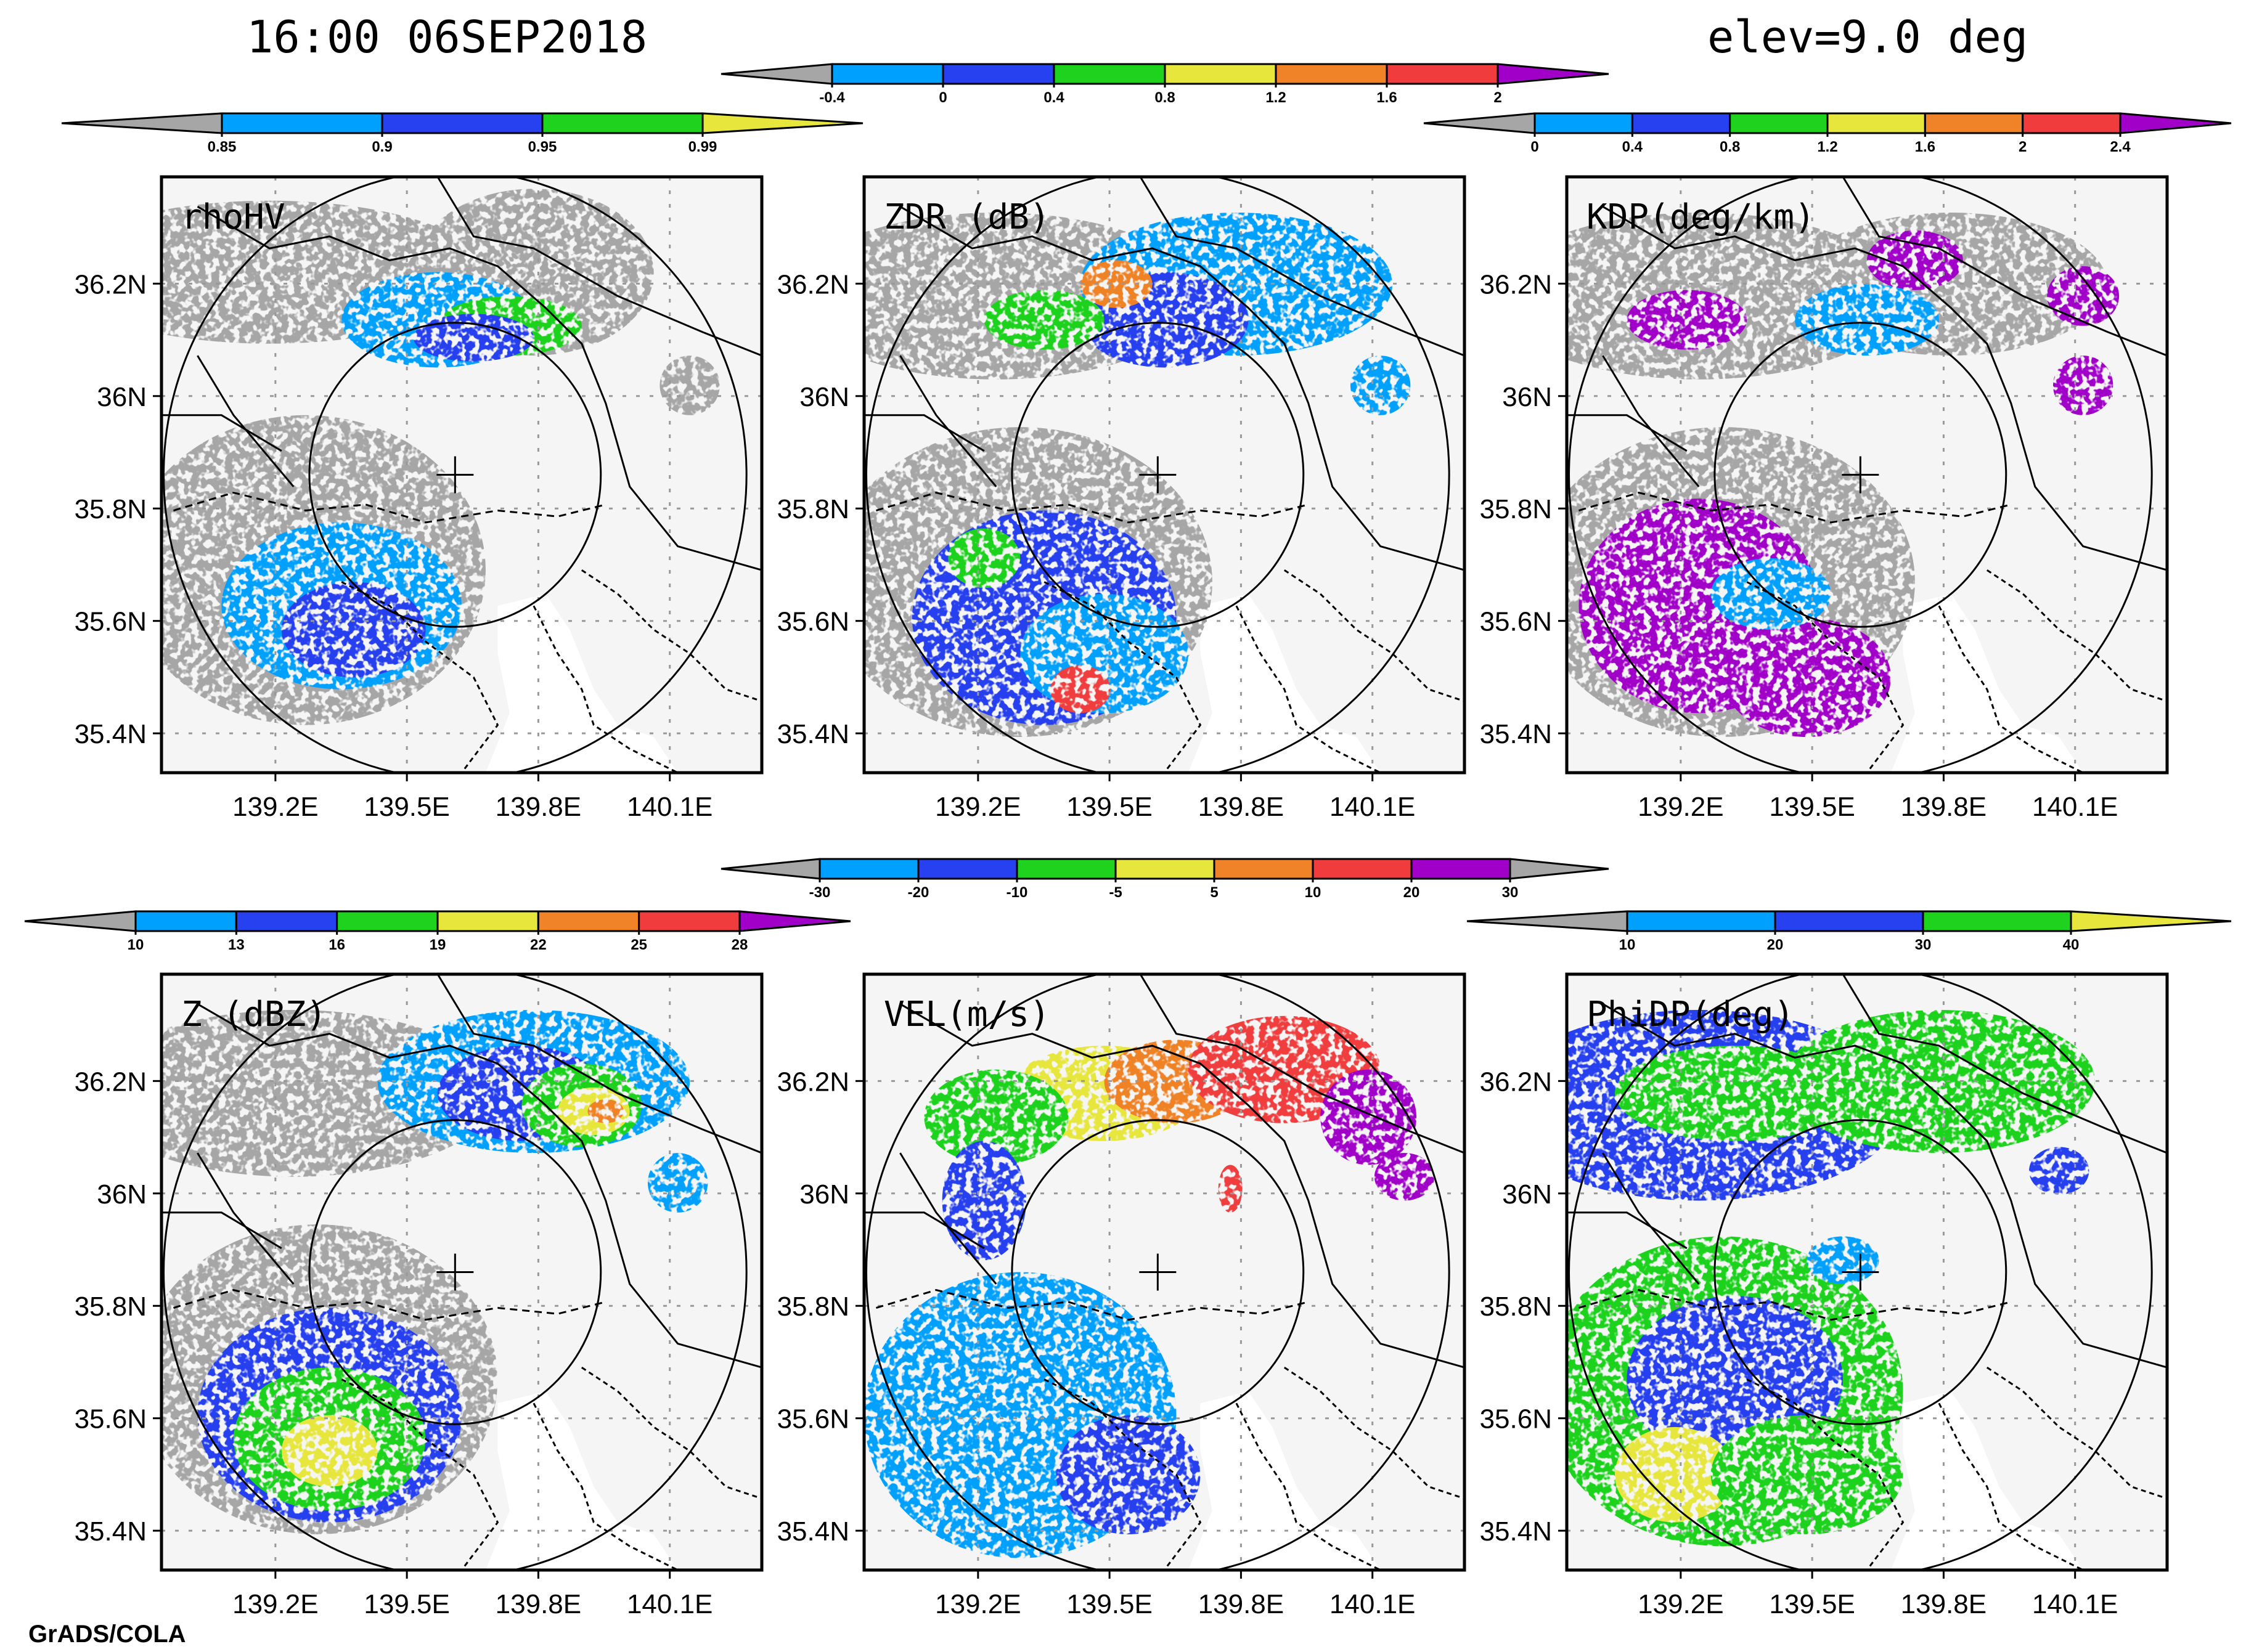  What do you see at coordinates (538, 807) in the screenshot?
I see `x-axis-label: 139.8E` at bounding box center [538, 807].